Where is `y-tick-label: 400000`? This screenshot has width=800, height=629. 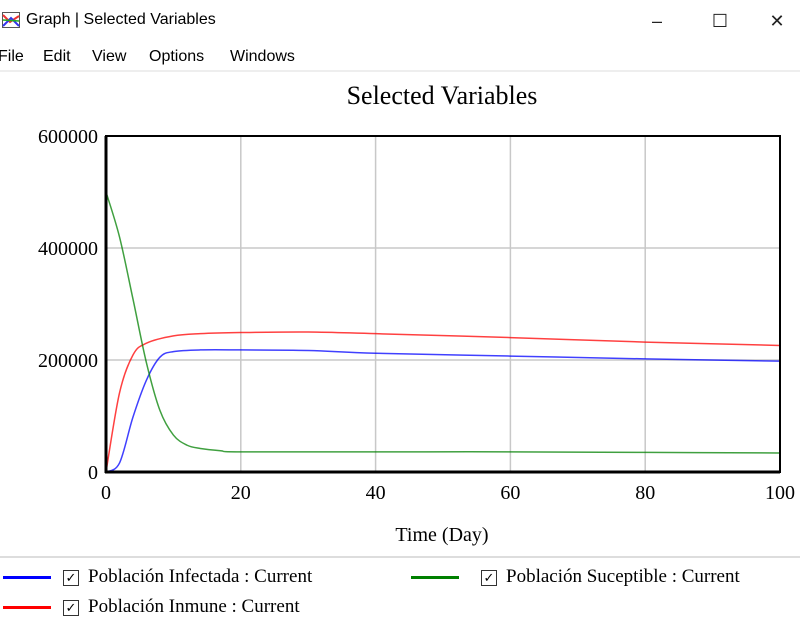 y-tick-label: 400000 is located at coordinates (68, 249).